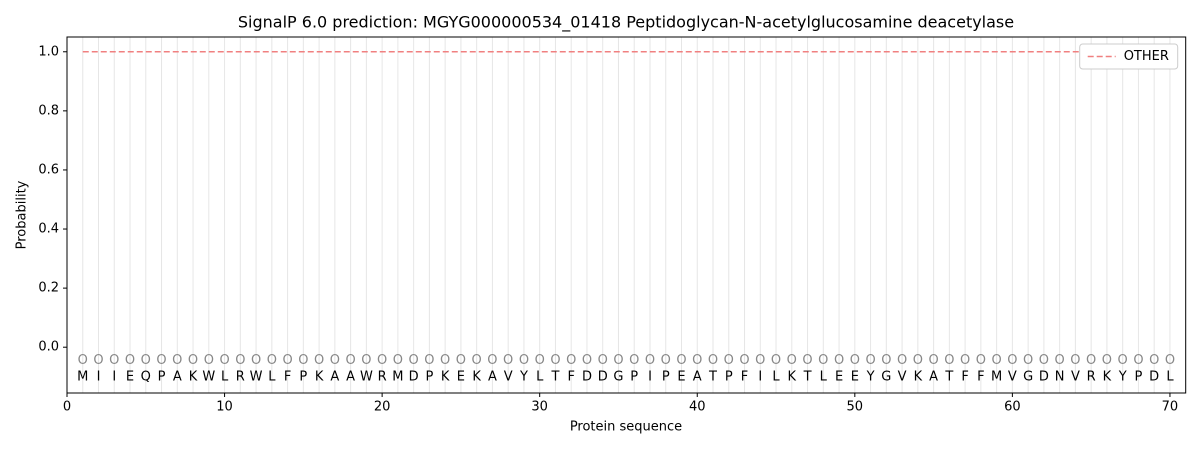 This screenshot has width=1200, height=454. I want to click on legend-box, so click(1129, 56).